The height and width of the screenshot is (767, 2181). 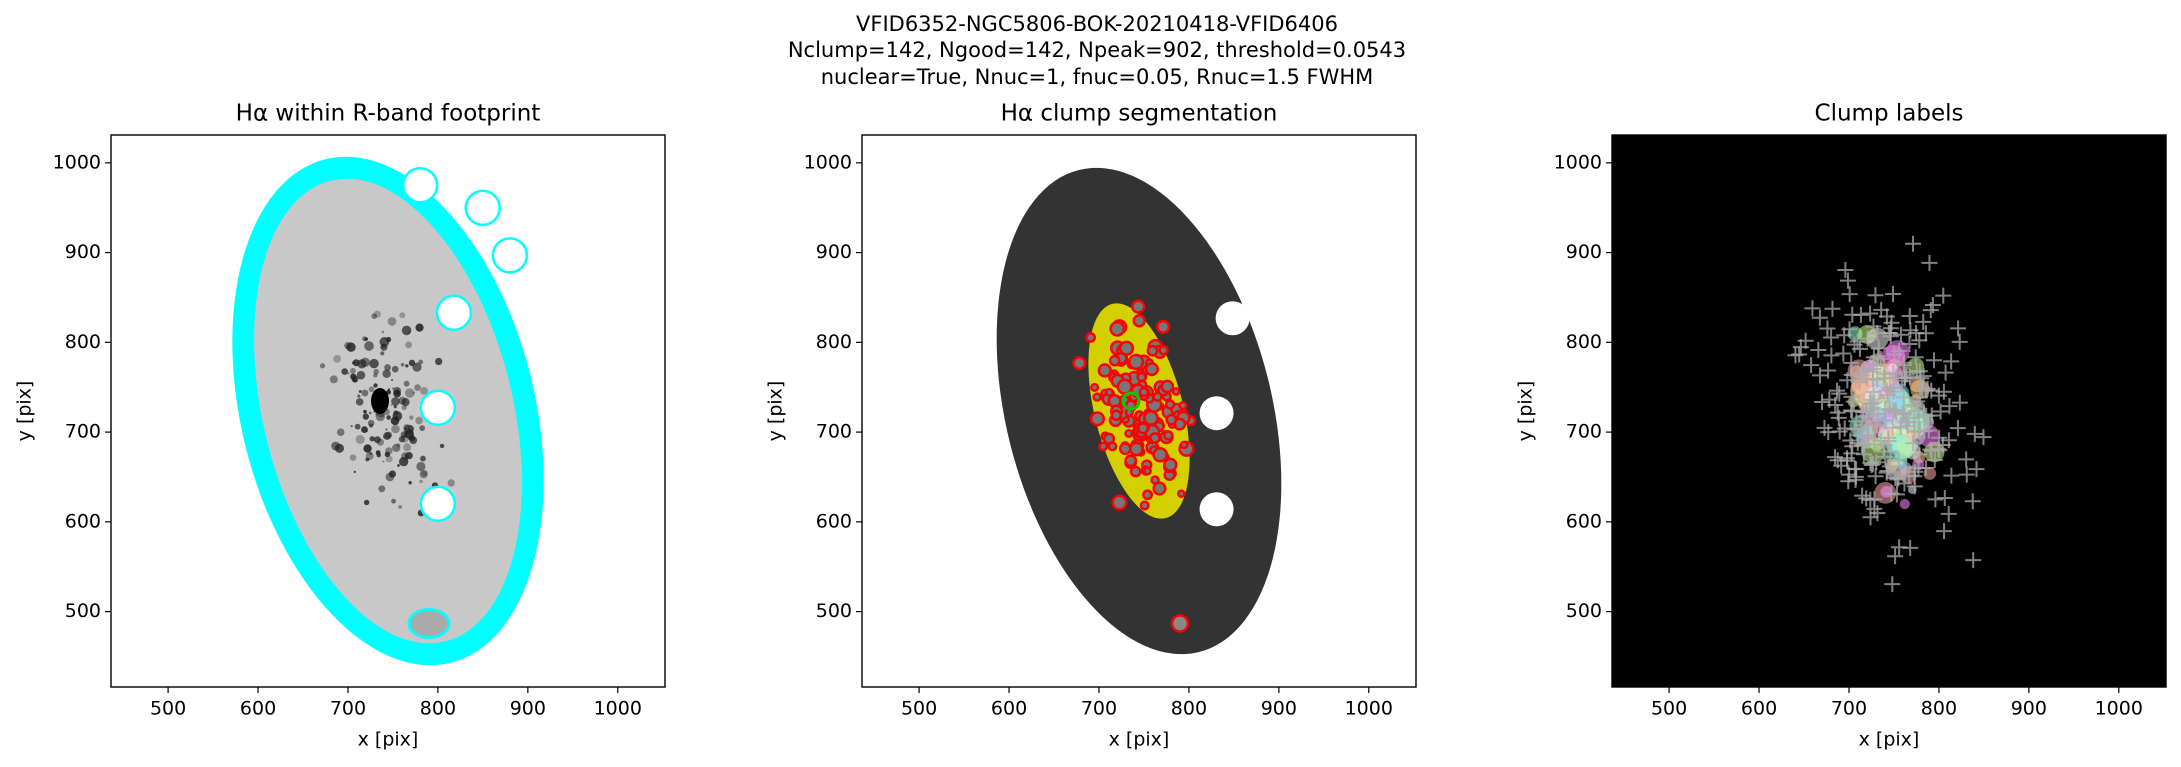 I want to click on label-region, so click(x=1903, y=448).